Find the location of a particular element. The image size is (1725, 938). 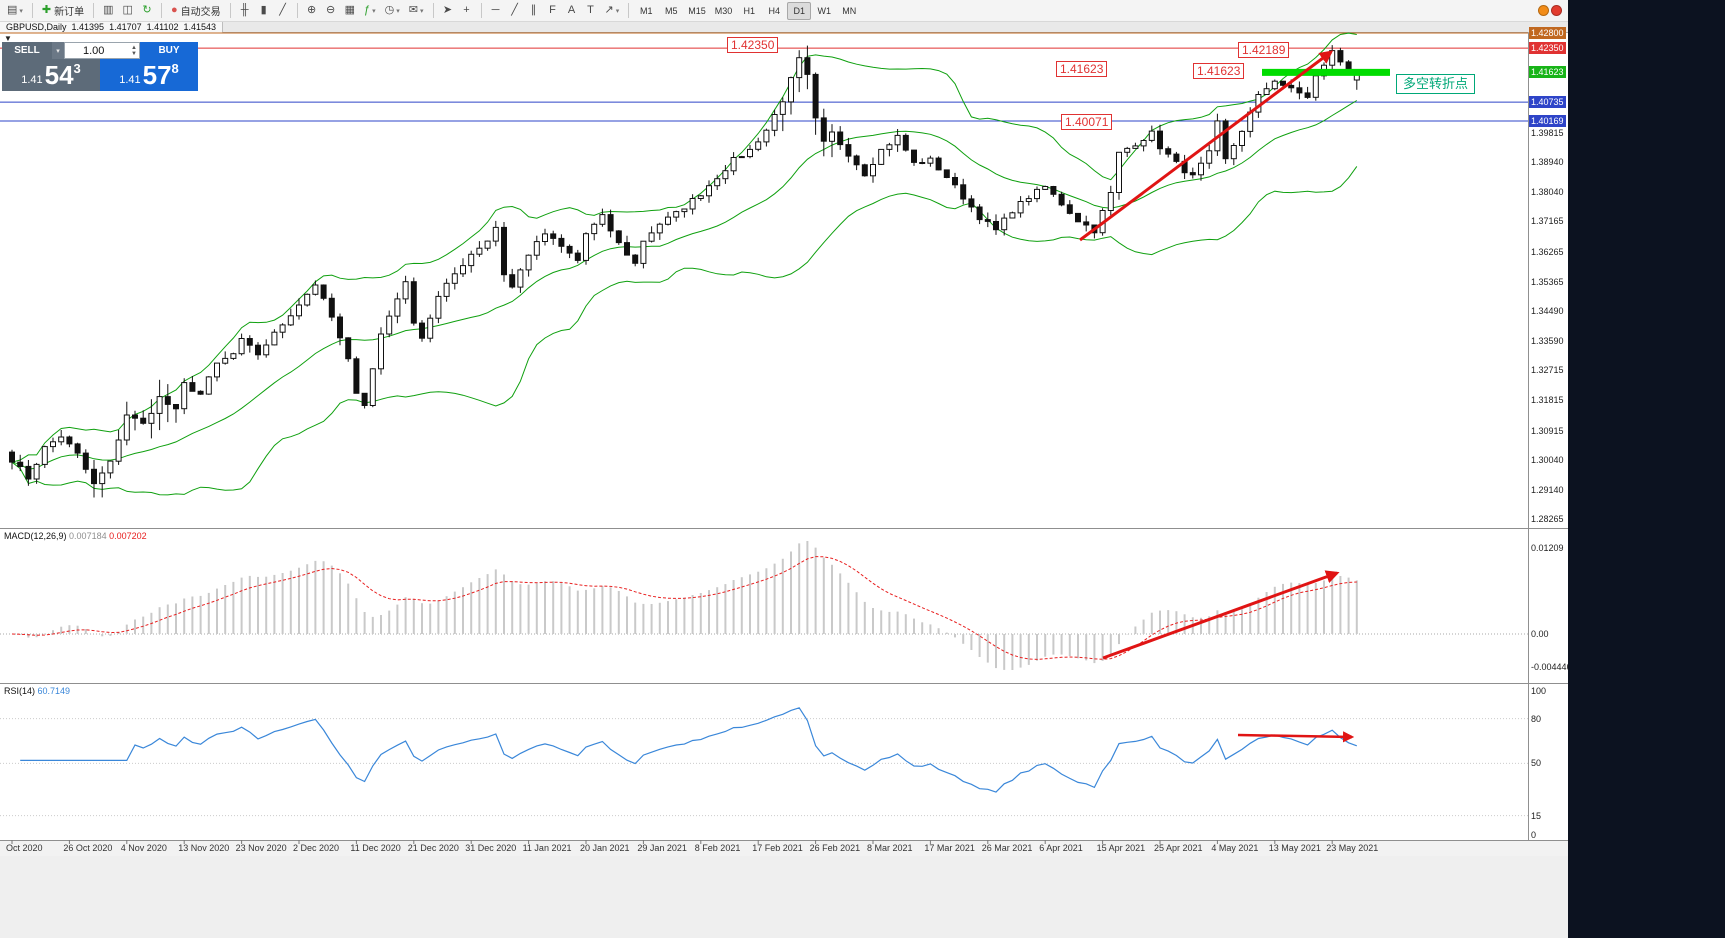

panel-separator-rsi is located at coordinates (784, 683).